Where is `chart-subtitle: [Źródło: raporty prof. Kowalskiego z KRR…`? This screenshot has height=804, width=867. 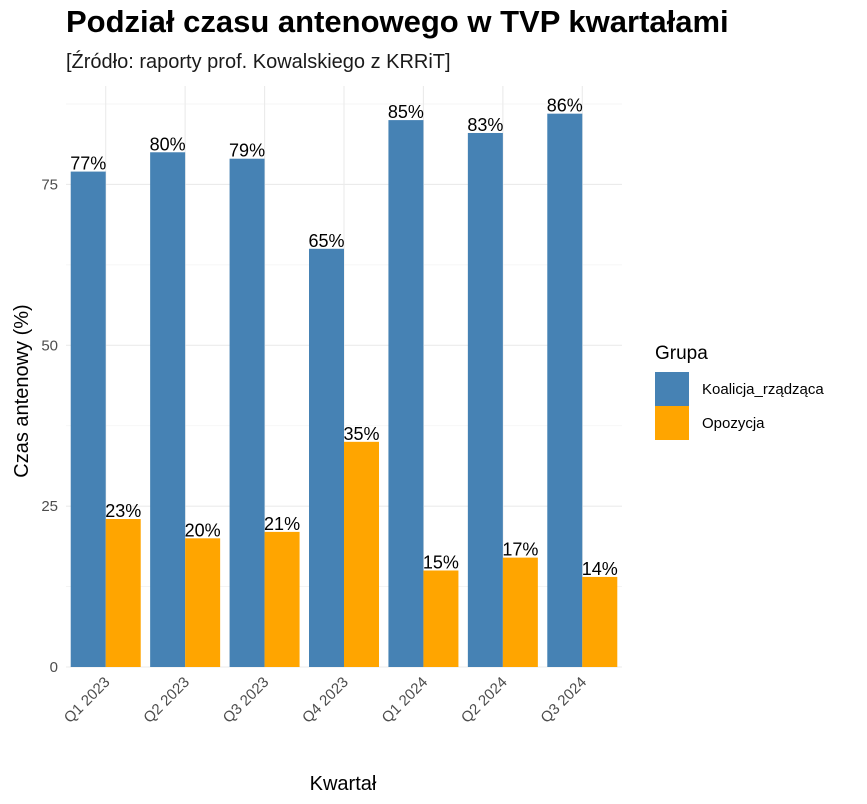
chart-subtitle: [Źródło: raporty prof. Kowalskiego z KRR… is located at coordinates (258, 62).